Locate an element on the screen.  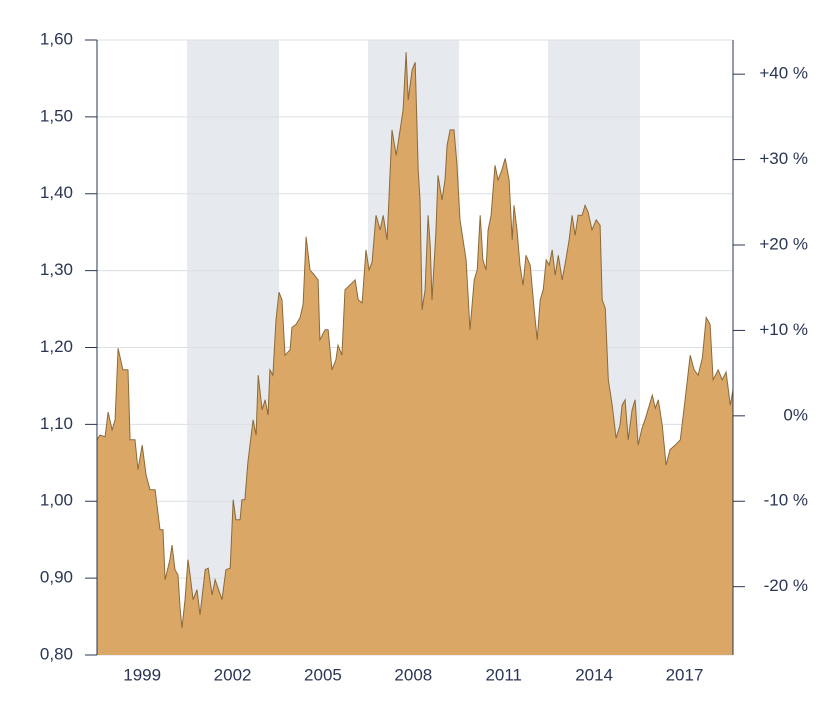
x-tick-label: 2002 is located at coordinates (233, 674).